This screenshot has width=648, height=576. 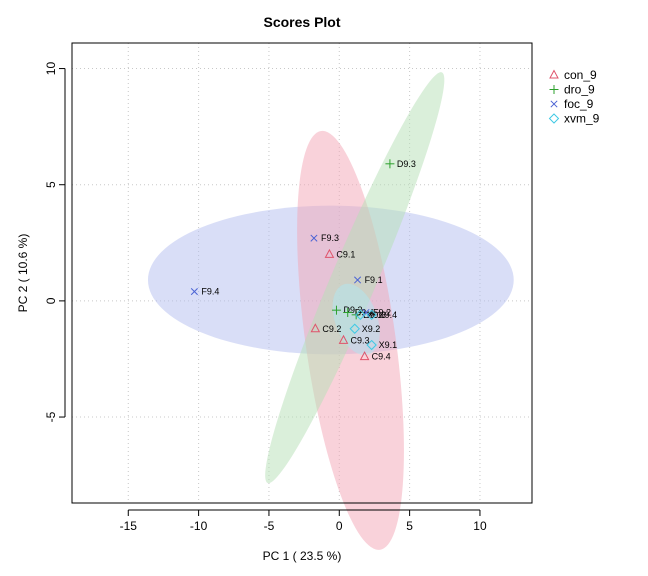 I want to click on point-label-D9-2: D9.2, so click(x=352, y=310).